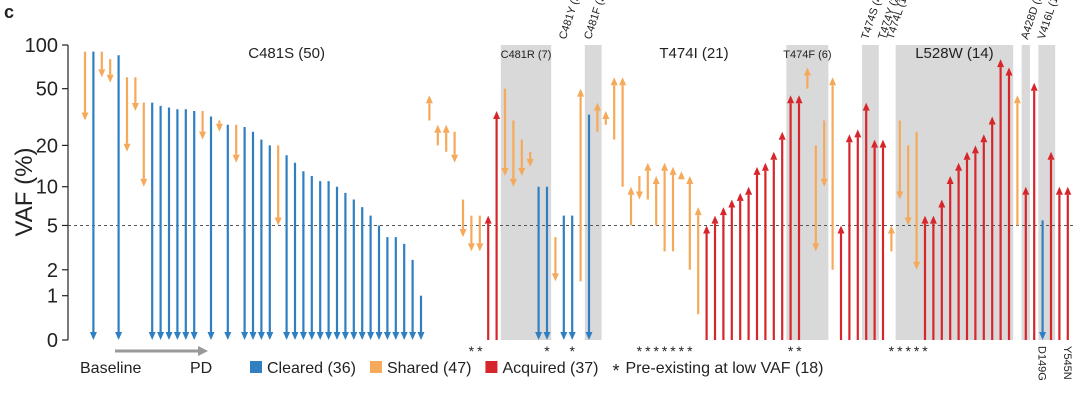  What do you see at coordinates (9, 12) in the screenshot?
I see `panel-letter: c` at bounding box center [9, 12].